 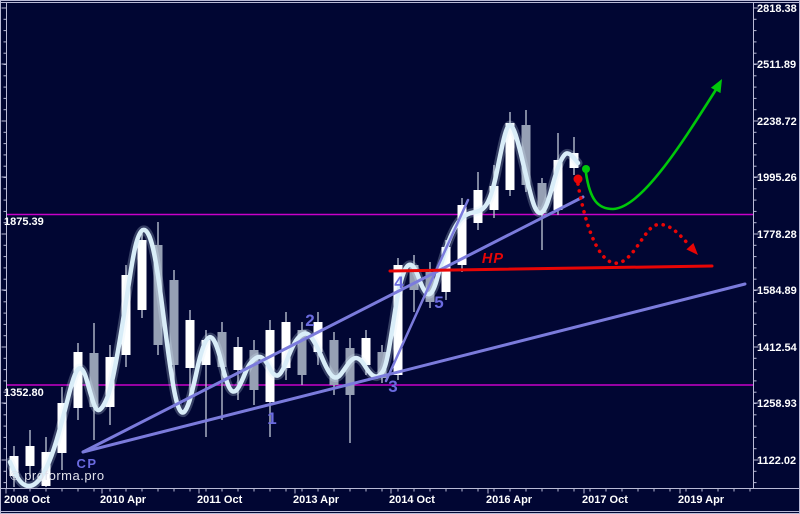 What do you see at coordinates (777, 178) in the screenshot?
I see `y-axis-label: 1995.26` at bounding box center [777, 178].